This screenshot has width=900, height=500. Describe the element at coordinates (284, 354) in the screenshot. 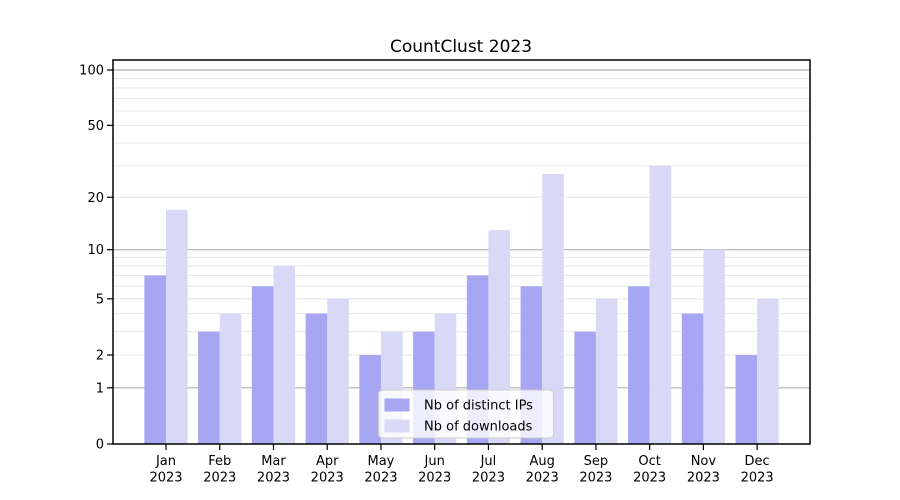

I see `bar-downloads-mar` at that location.